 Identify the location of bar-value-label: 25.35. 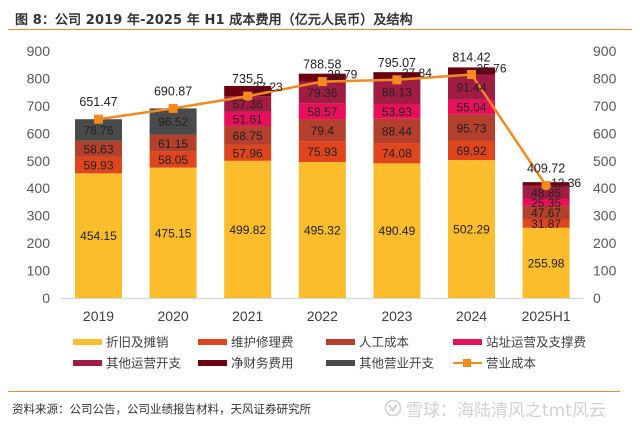
(546, 203).